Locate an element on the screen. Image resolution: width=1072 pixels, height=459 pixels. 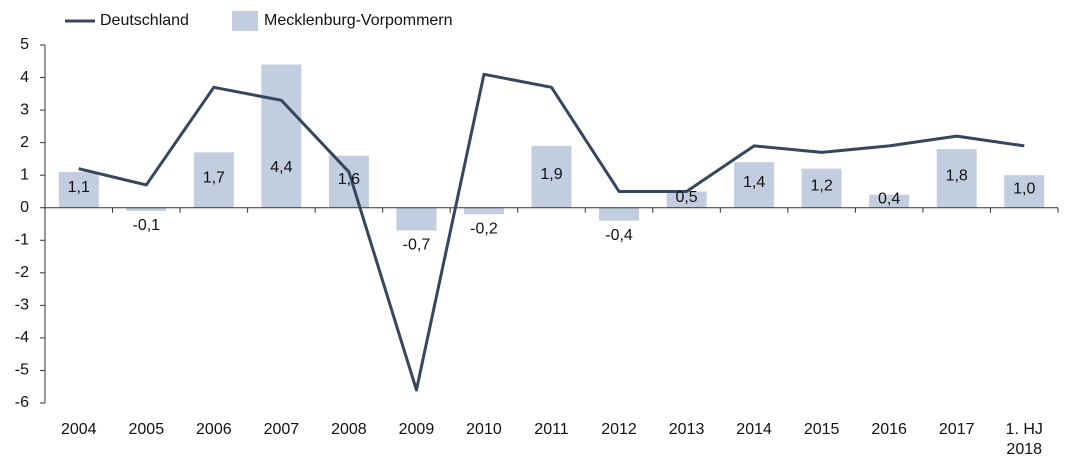
x-tick-label: 2014 is located at coordinates (754, 429).